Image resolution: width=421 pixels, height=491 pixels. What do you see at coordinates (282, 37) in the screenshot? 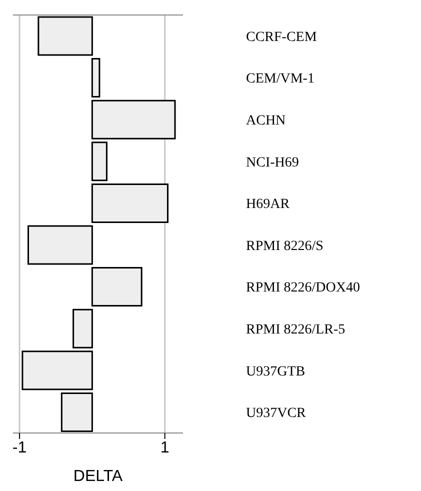
I see `y-tick-label: CCRF-CEM` at bounding box center [282, 37].